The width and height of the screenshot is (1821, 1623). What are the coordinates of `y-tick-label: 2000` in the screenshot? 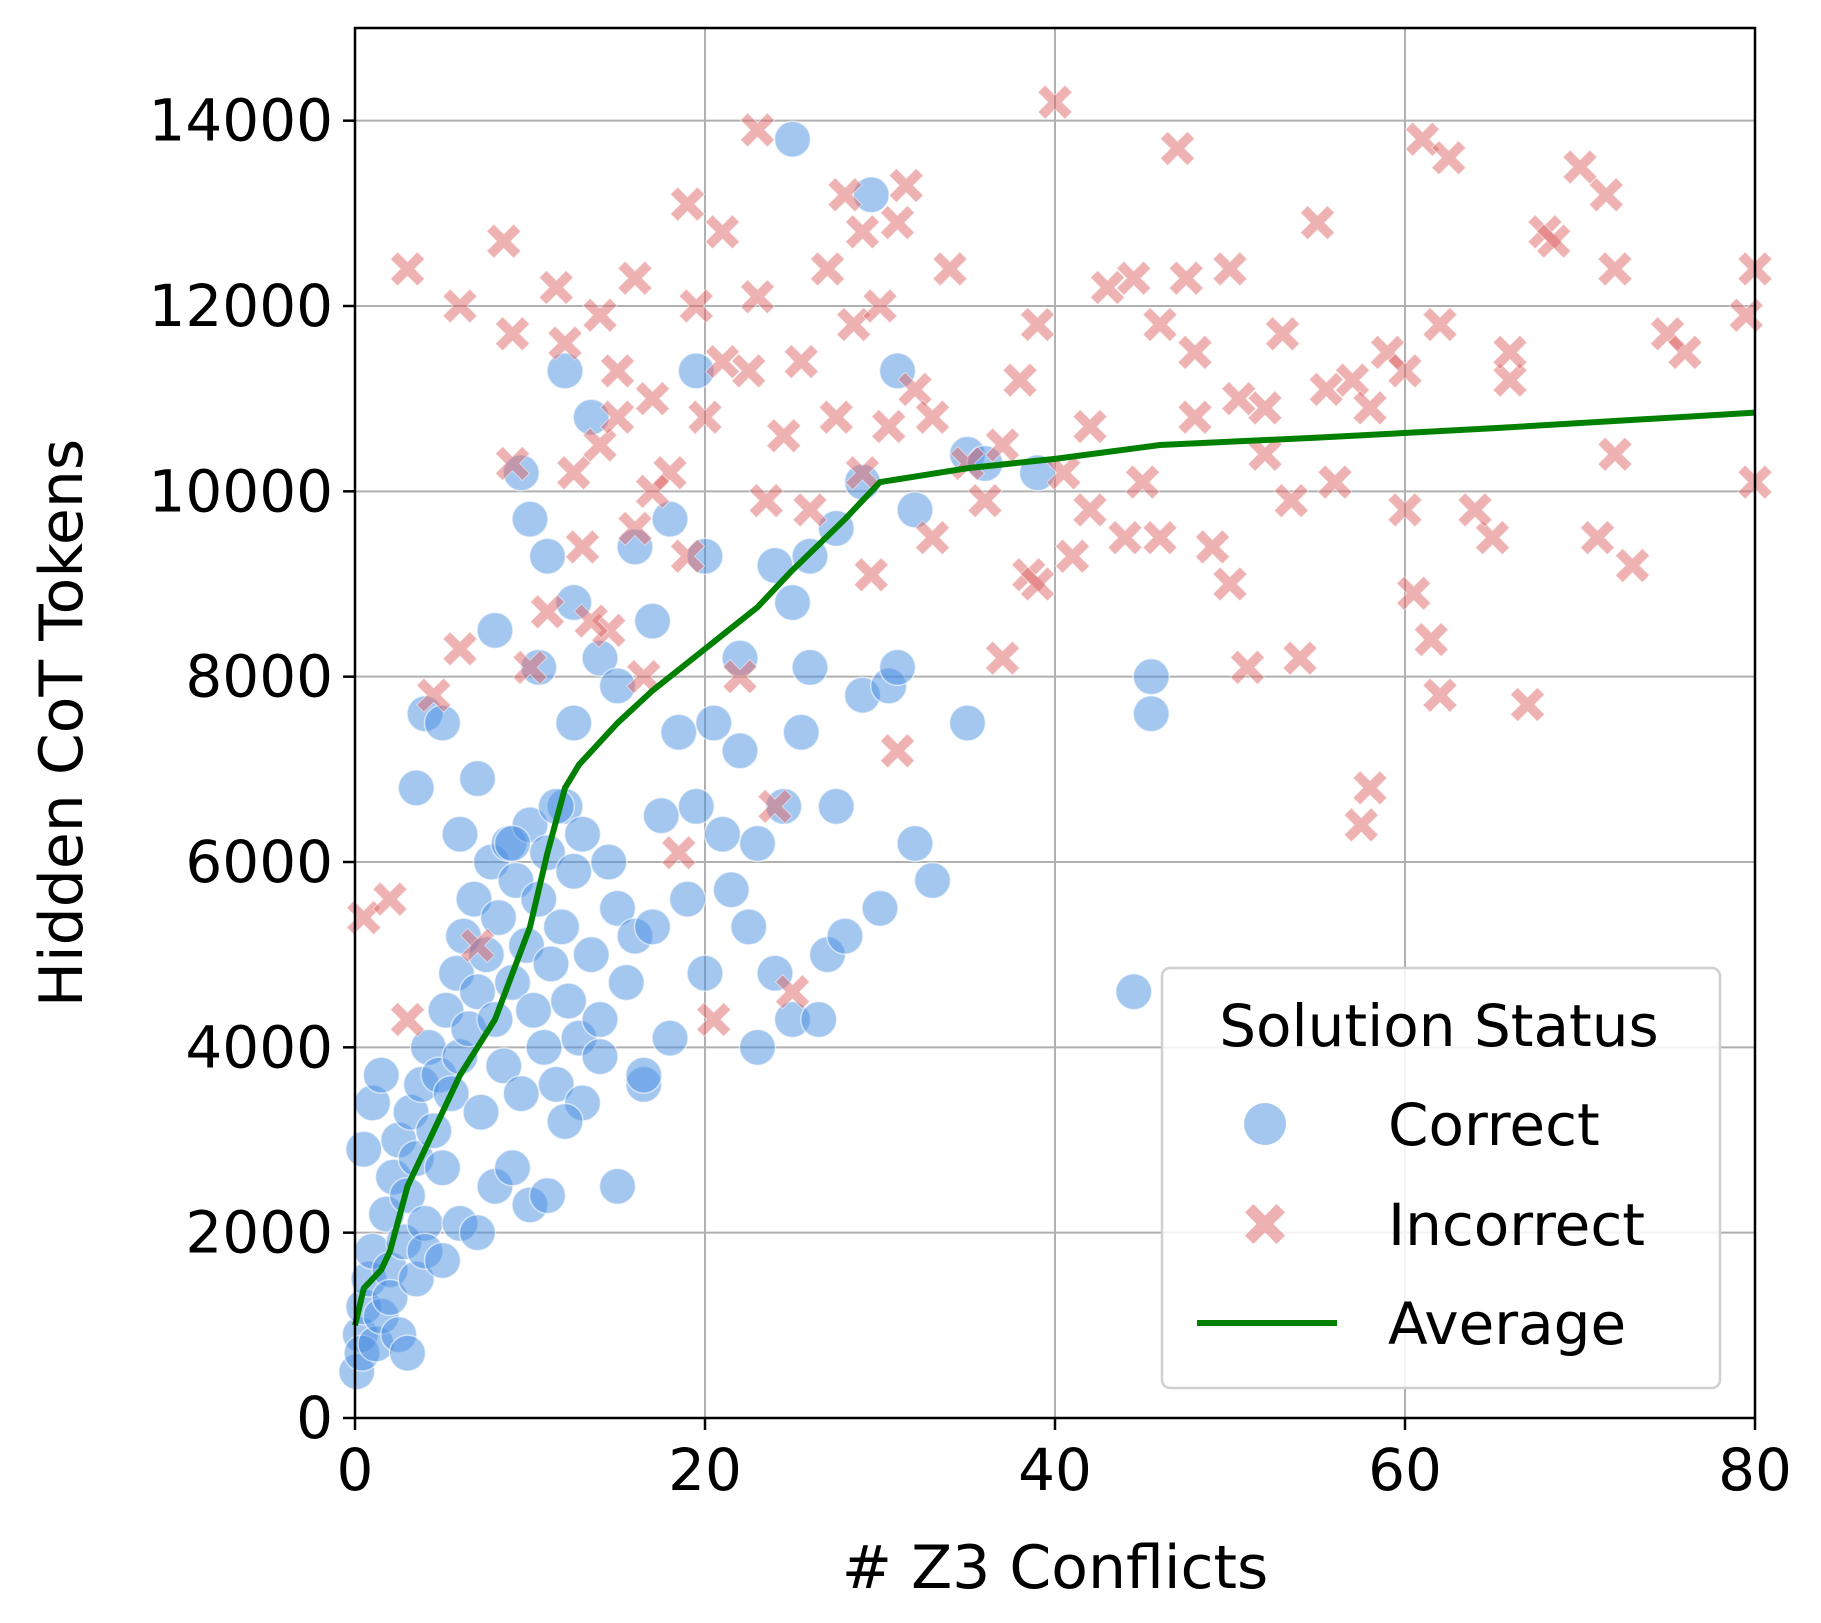 It's located at (259, 1233).